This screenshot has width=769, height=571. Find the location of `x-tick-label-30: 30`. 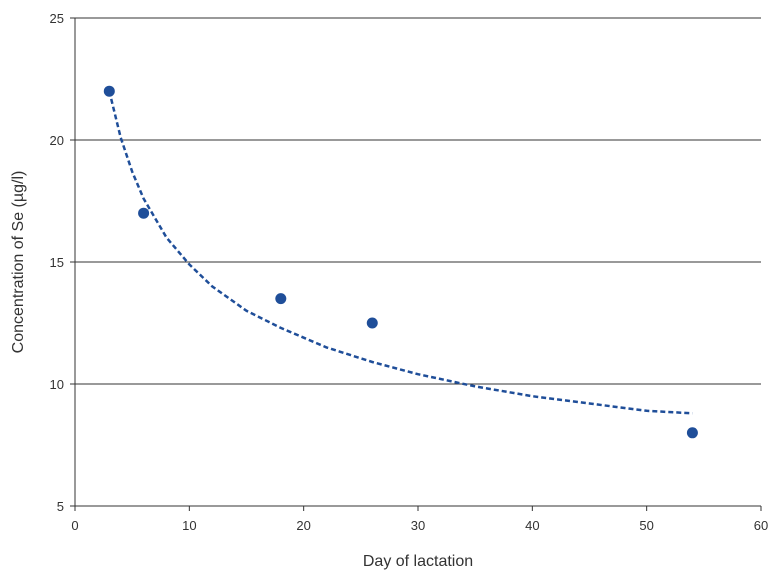

x-tick-label-30: 30 is located at coordinates (418, 525).